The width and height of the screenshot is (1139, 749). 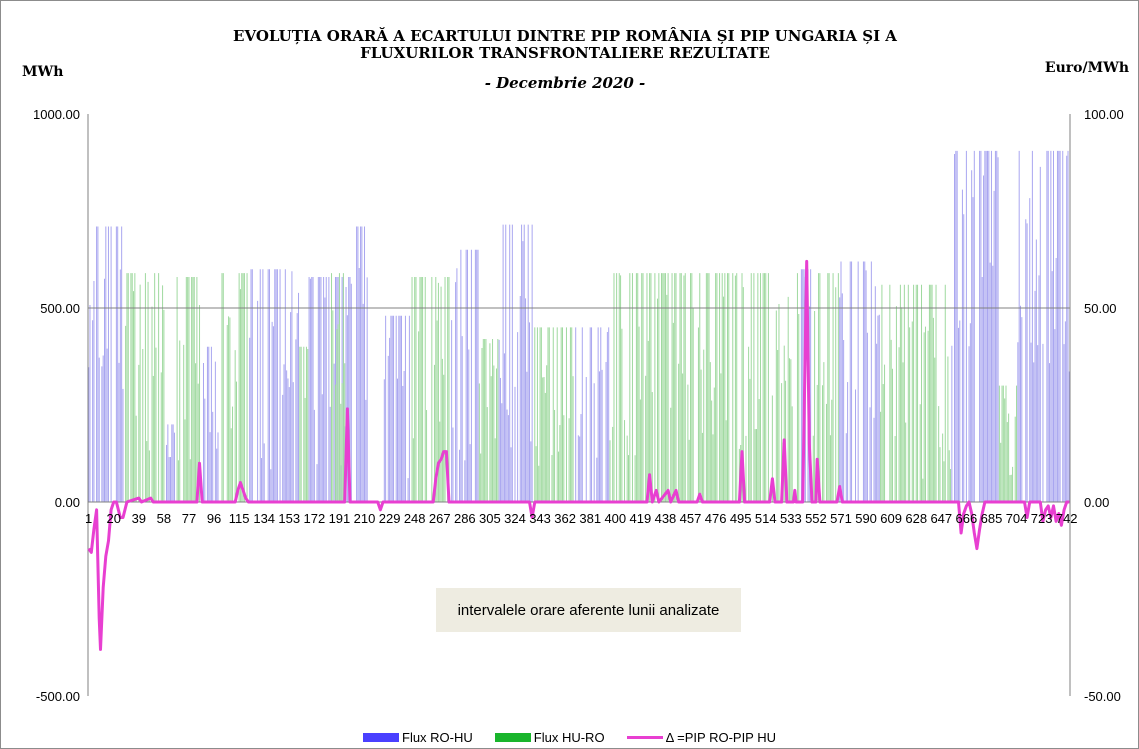 I want to click on x-tick-label: 172, so click(x=315, y=518).